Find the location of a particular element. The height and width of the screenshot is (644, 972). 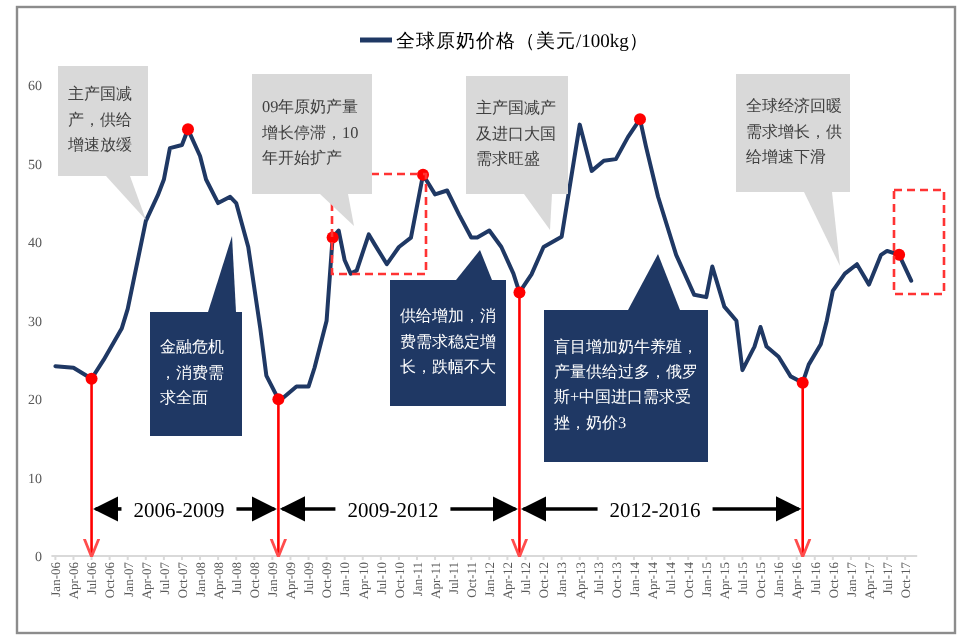

annotation: 盲目增加奶牛养殖，产量供给过多，俄罗斯+中国进口需求受挫，奶价3 is located at coordinates (626, 384).